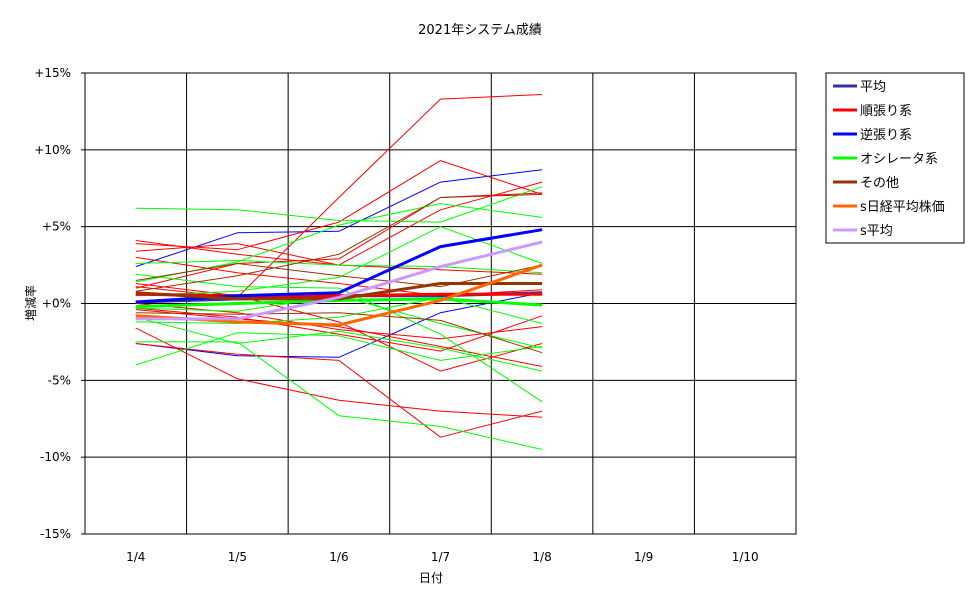  I want to click on legend-label: オシレータ系, so click(899, 159).